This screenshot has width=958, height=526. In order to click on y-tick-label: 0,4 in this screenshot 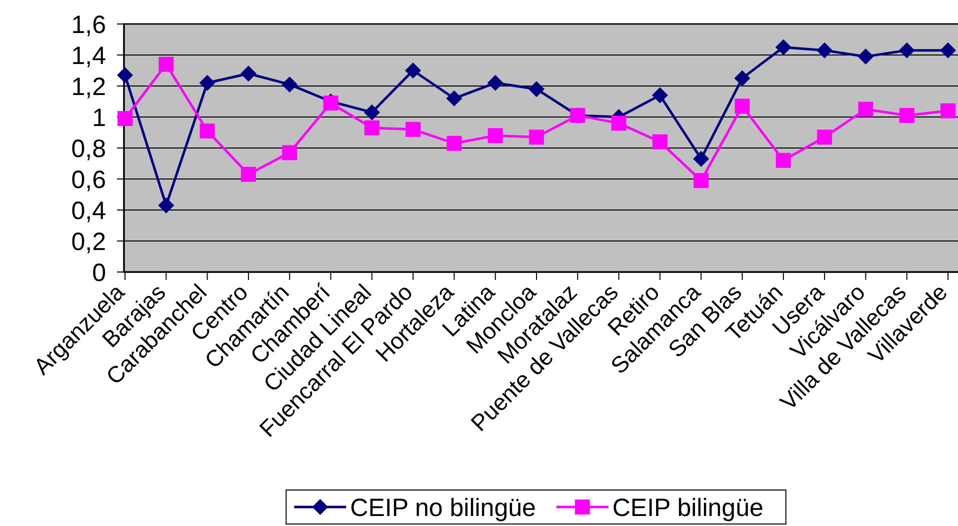, I will do `click(88, 210)`.